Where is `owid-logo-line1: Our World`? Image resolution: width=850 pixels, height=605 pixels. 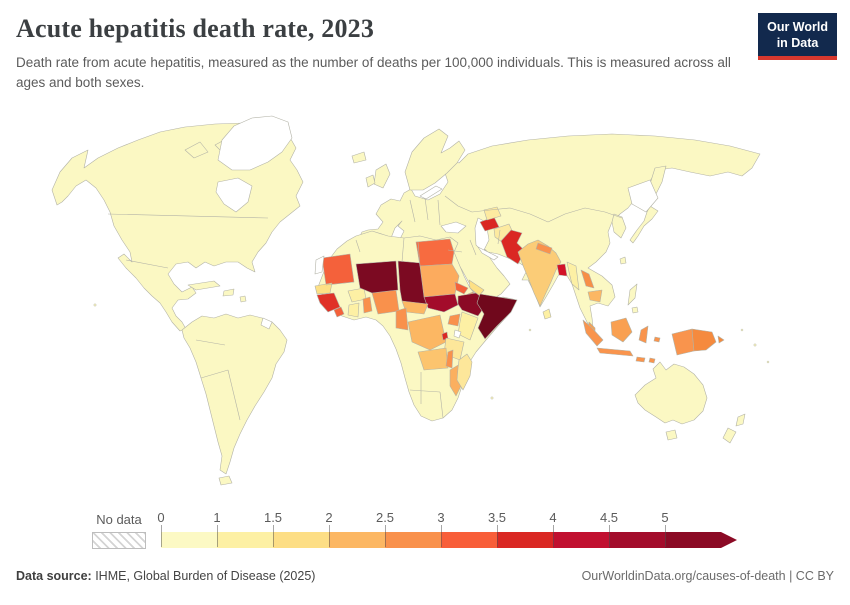
owid-logo-line1: Our World is located at coordinates (797, 27).